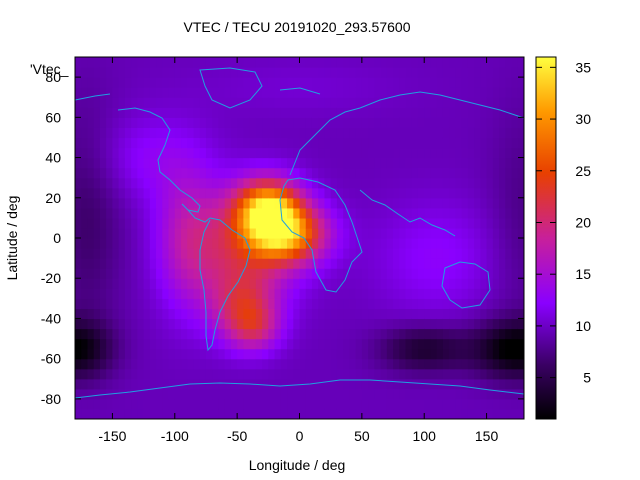  I want to click on coastline-arctic, so click(198, 94).